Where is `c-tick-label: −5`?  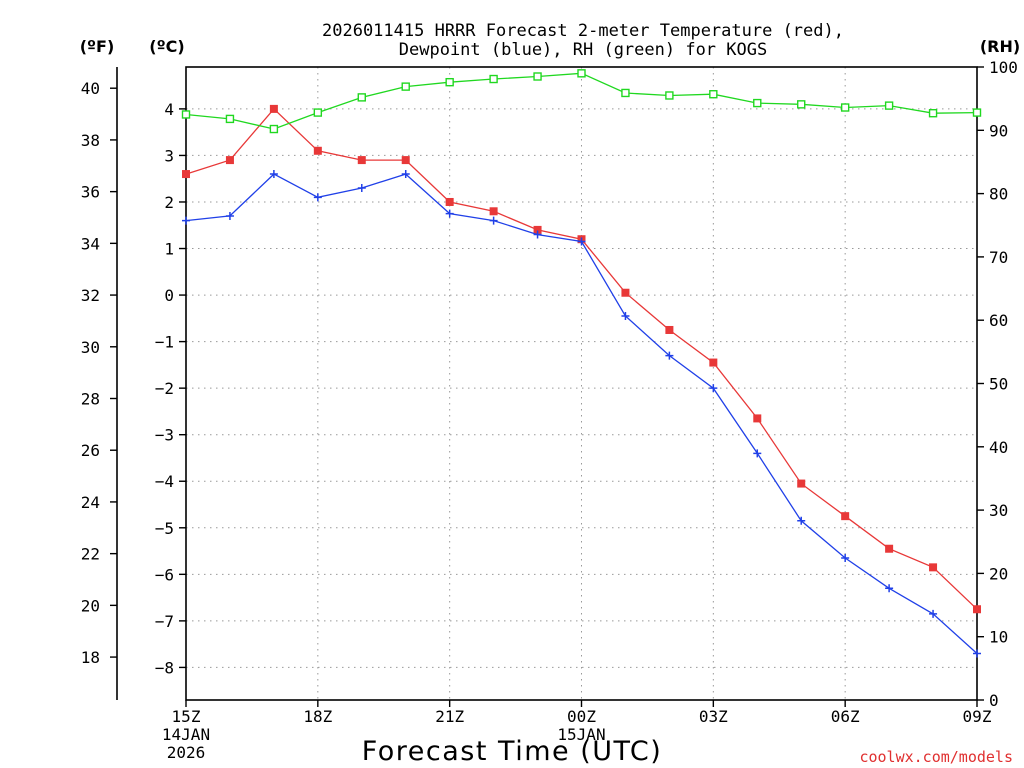
c-tick-label: −5 is located at coordinates (164, 528).